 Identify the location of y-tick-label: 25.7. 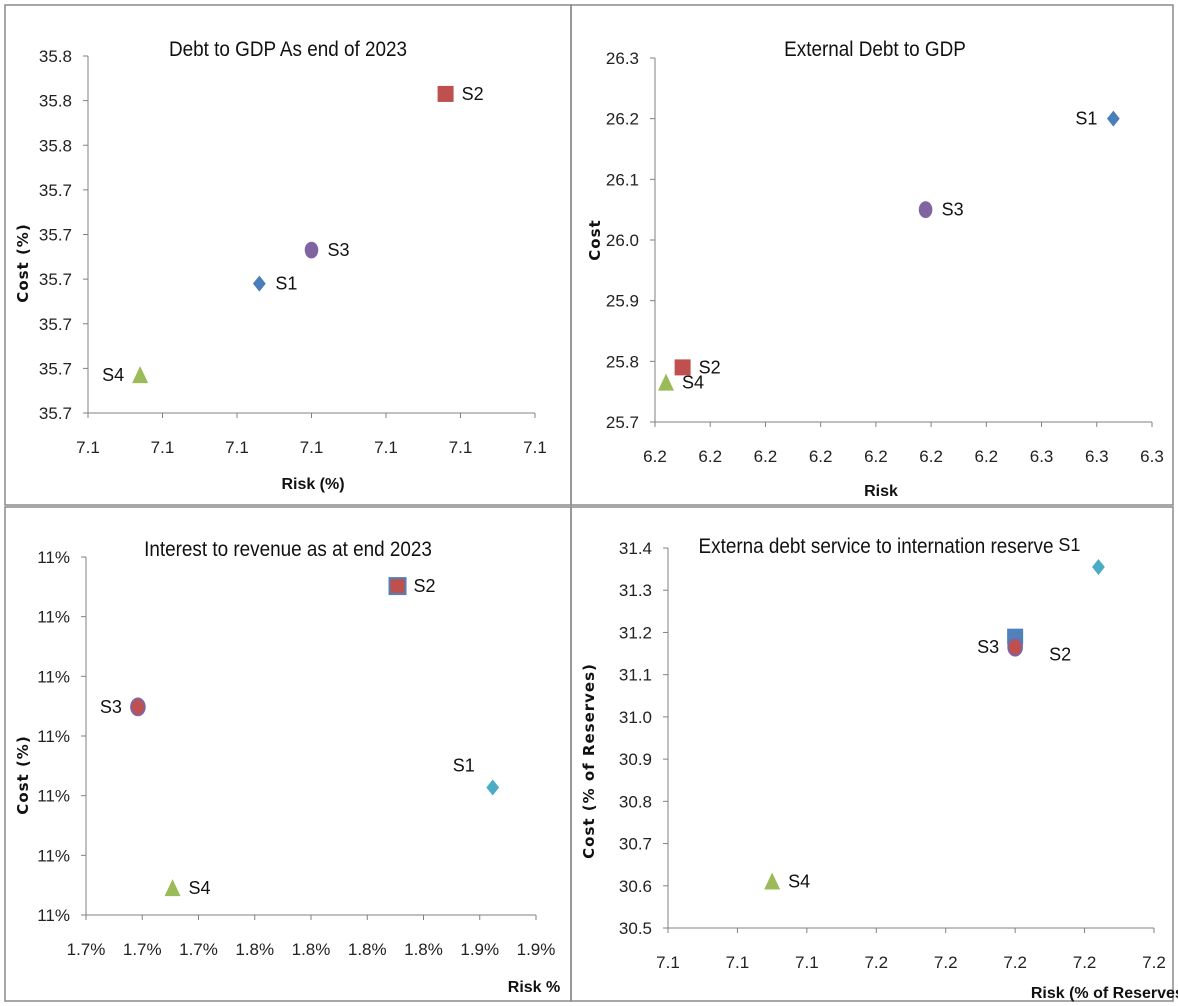
(622, 422).